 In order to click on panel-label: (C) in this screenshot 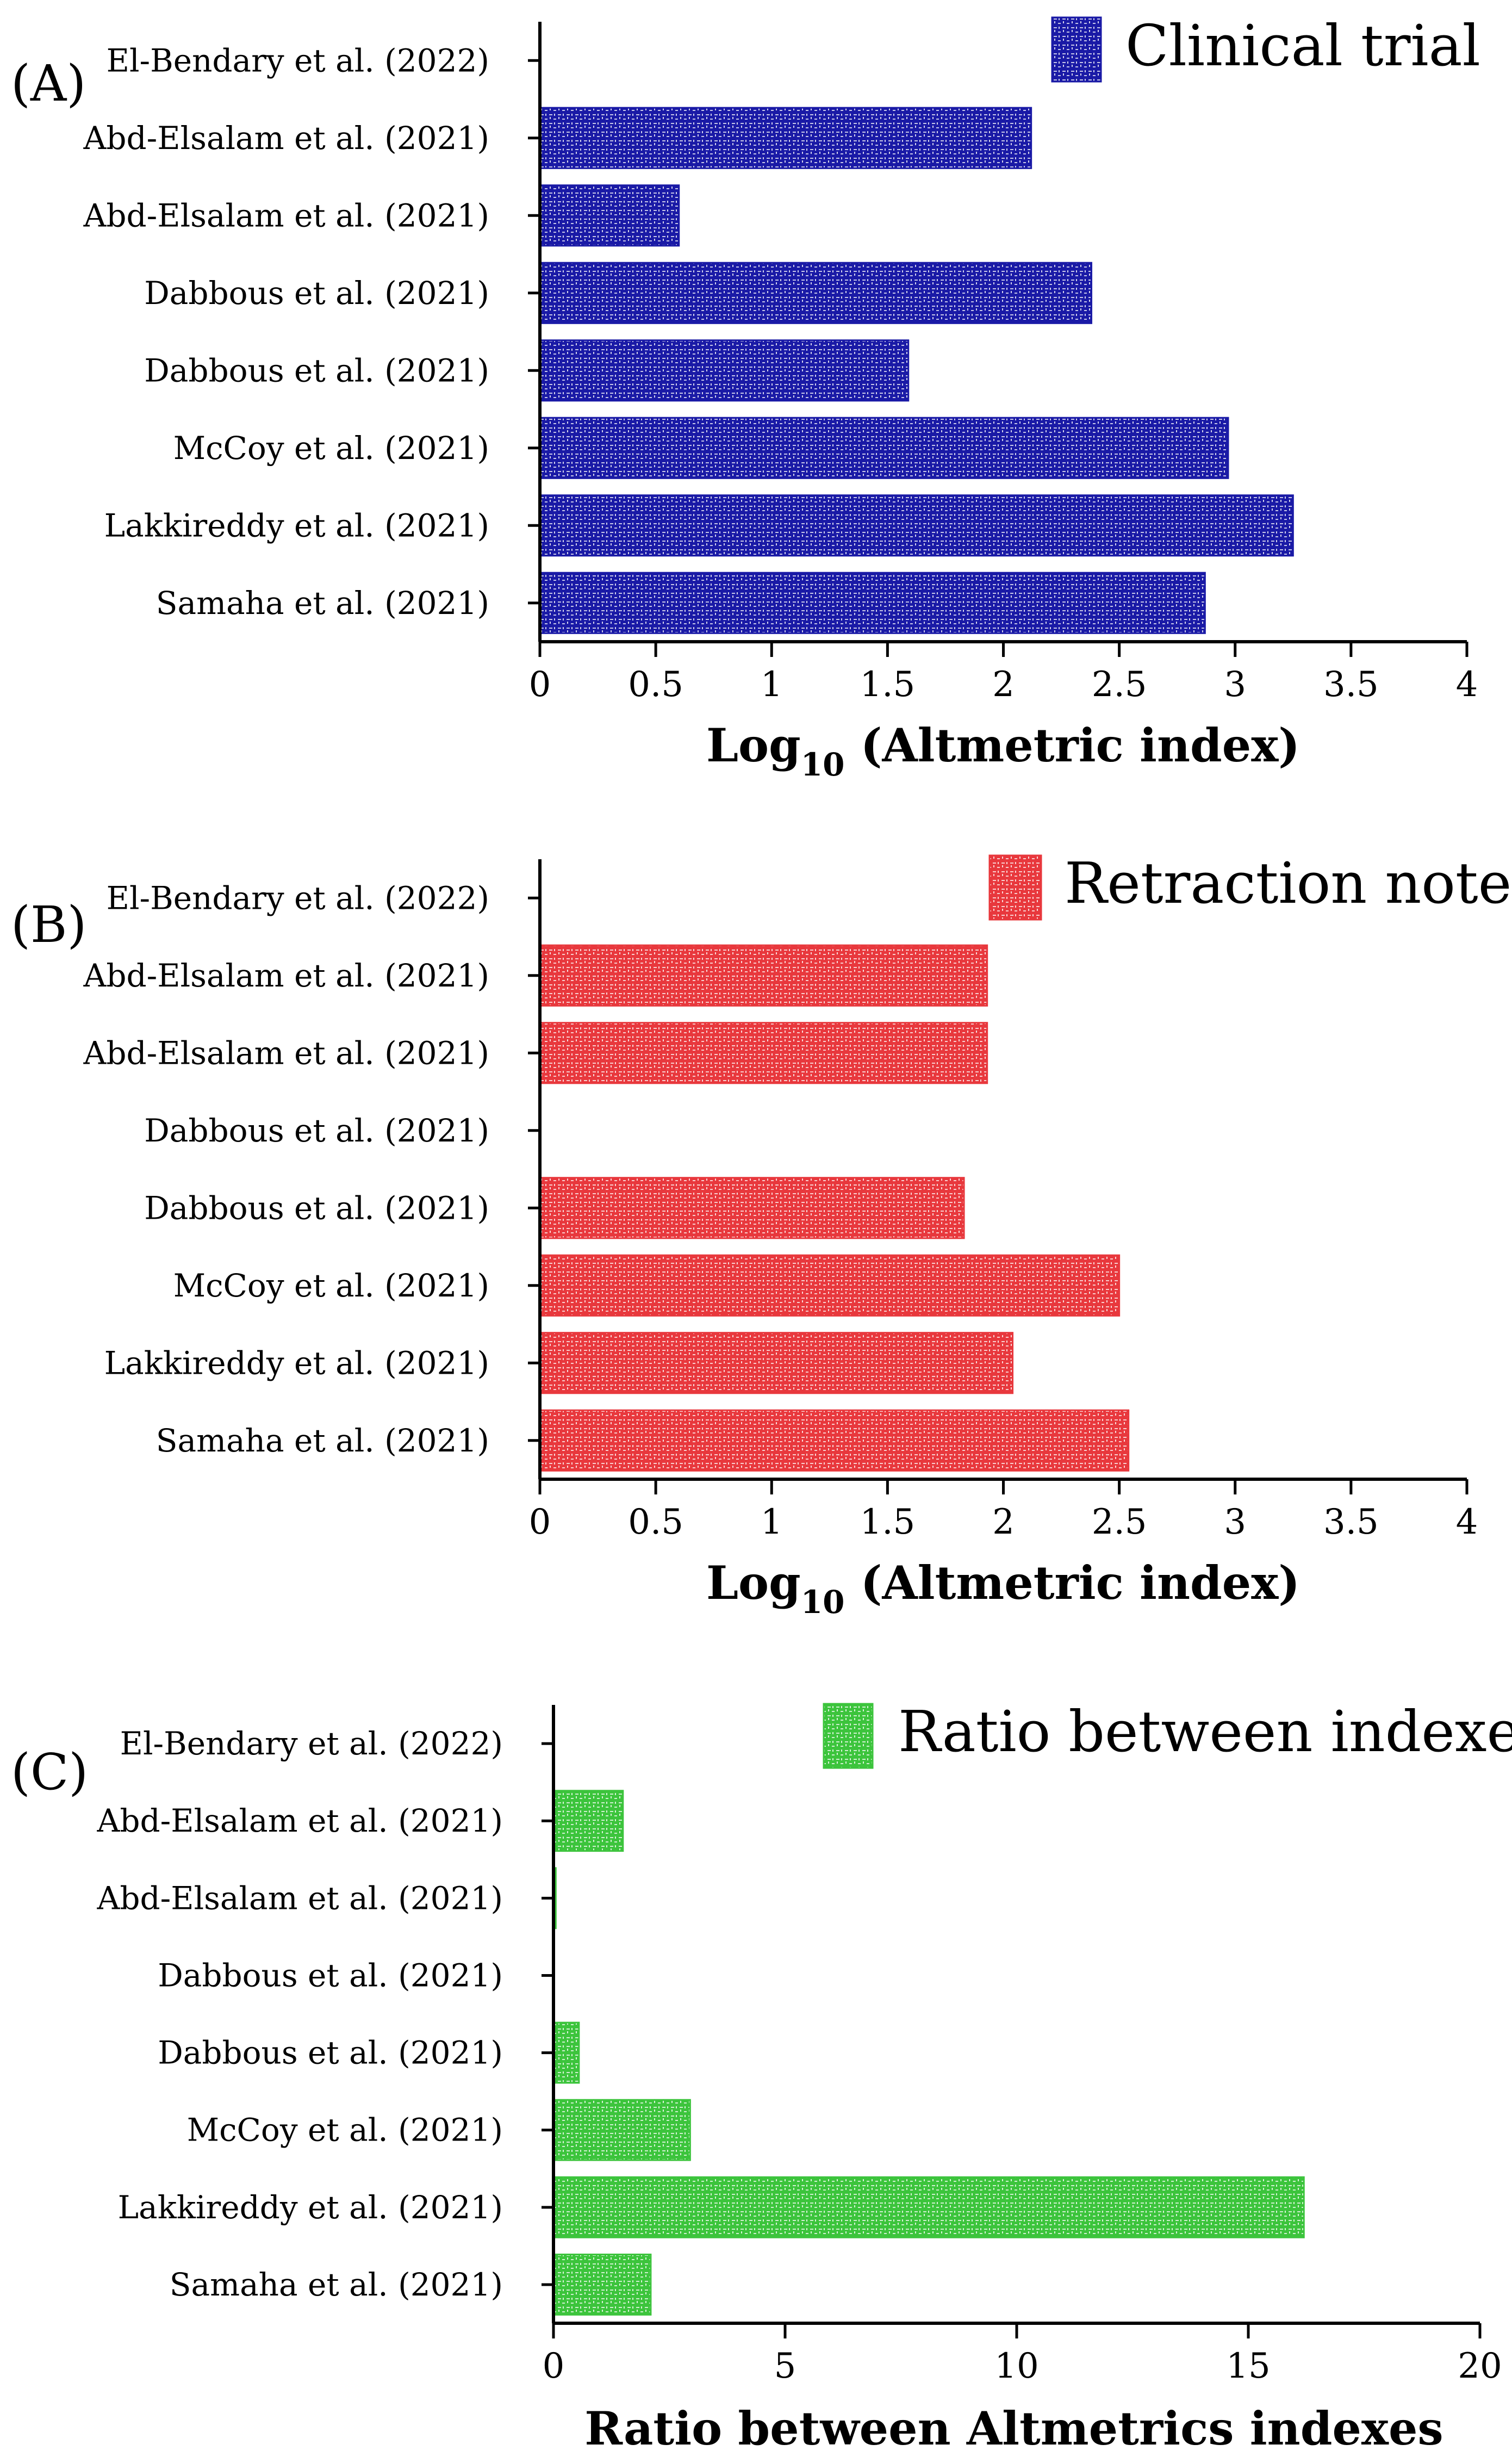, I will do `click(49, 1772)`.